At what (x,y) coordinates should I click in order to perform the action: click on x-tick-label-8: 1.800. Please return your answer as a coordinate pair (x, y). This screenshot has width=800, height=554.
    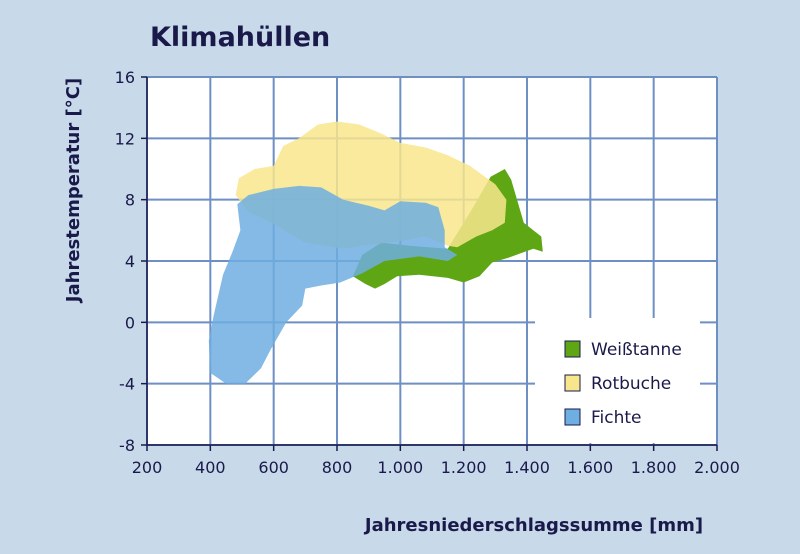
    Looking at the image, I should click on (654, 467).